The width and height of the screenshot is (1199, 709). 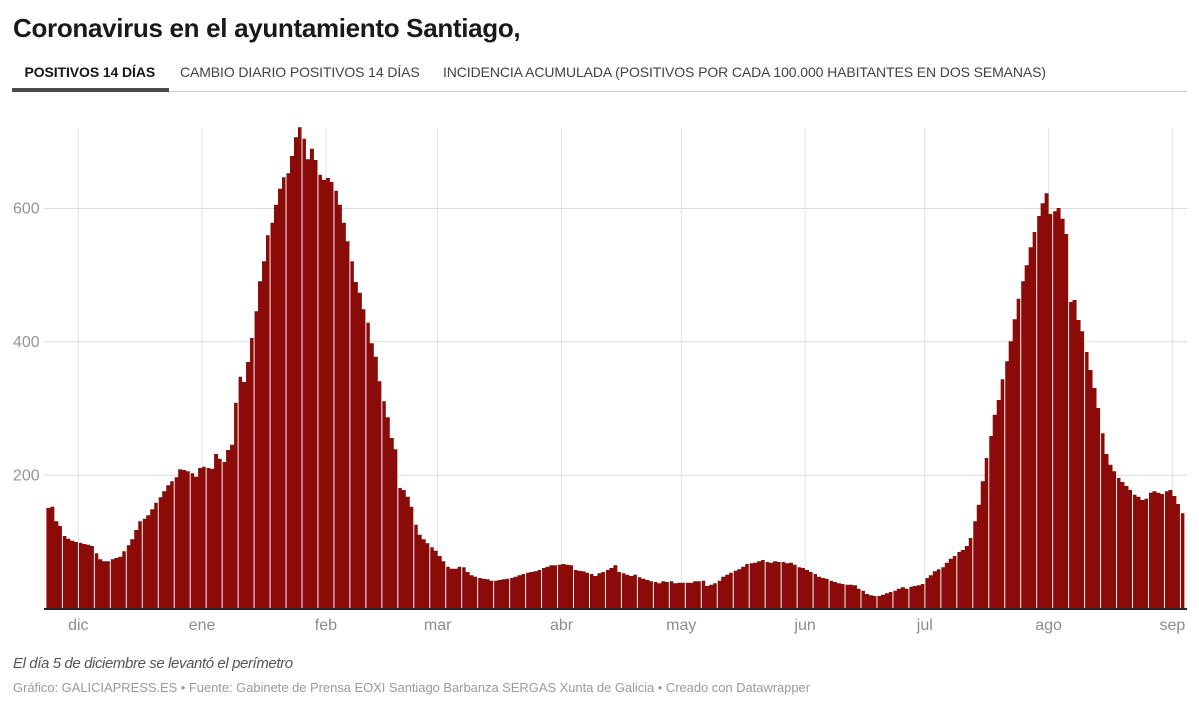 I want to click on svg-text: sep, so click(x=1173, y=625).